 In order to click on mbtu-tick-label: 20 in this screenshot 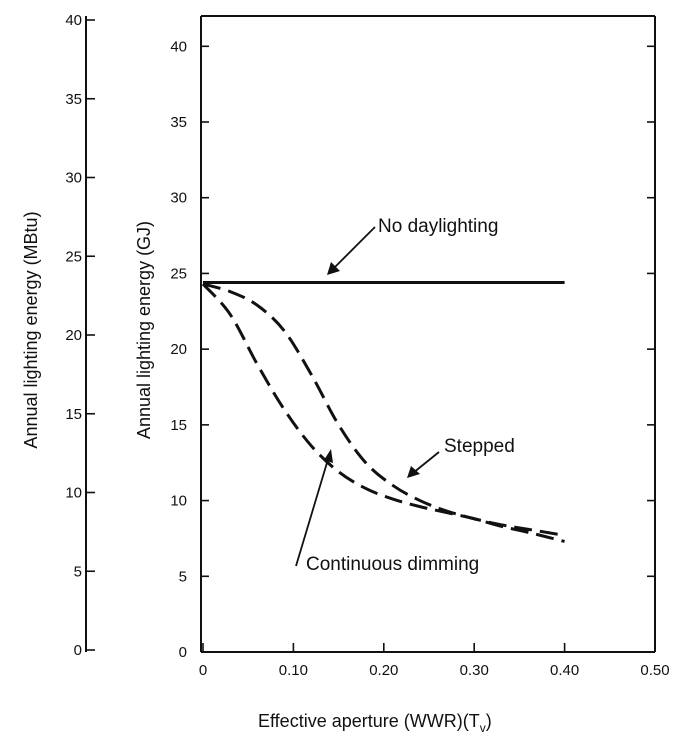, I will do `click(73, 335)`.